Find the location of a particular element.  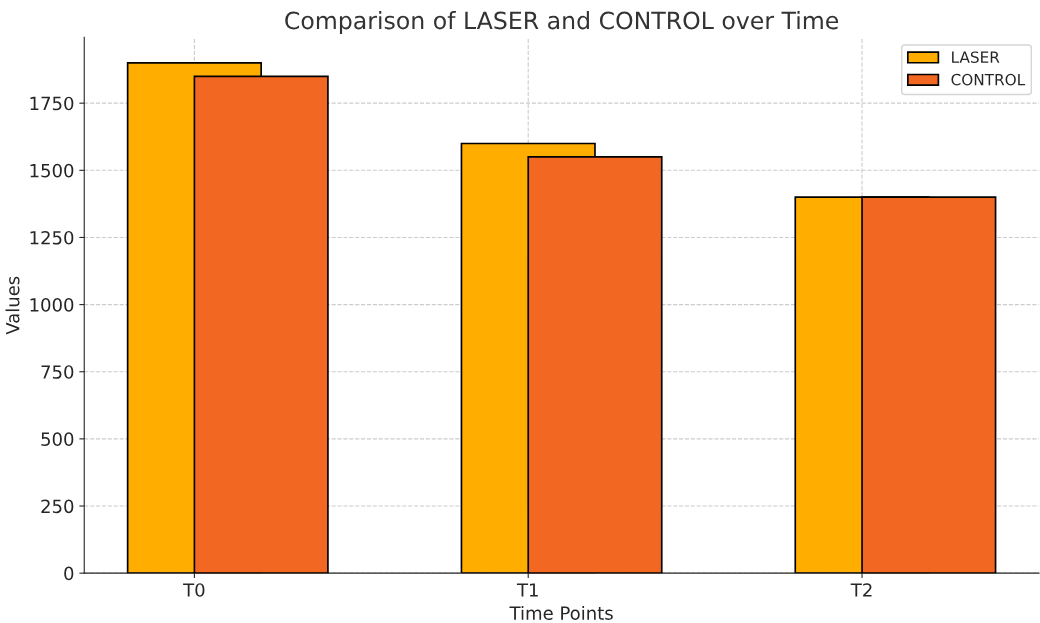

x-tick-label: T0 is located at coordinates (194, 590).